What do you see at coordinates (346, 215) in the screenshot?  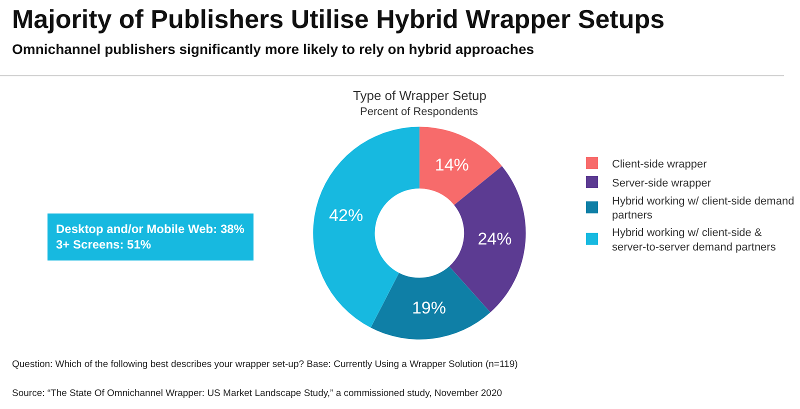 I see `data-label: 42%` at bounding box center [346, 215].